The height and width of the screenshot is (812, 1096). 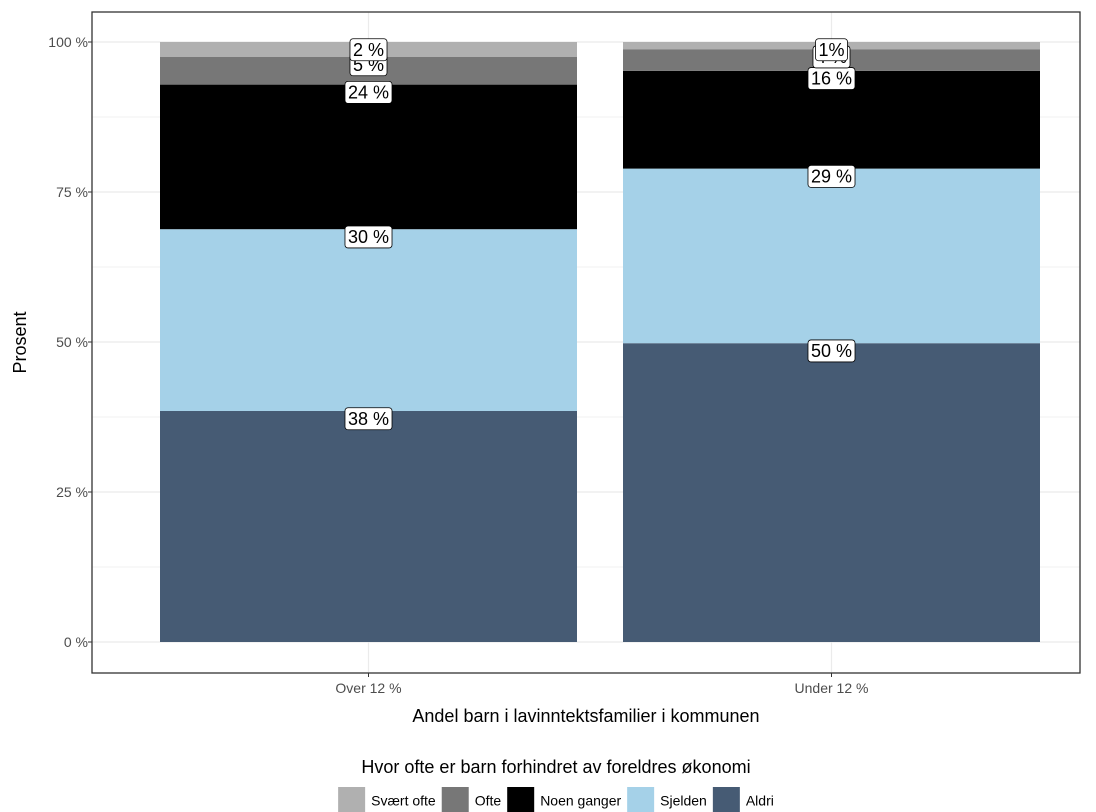 I want to click on legend-item: Ofte, so click(x=471, y=799).